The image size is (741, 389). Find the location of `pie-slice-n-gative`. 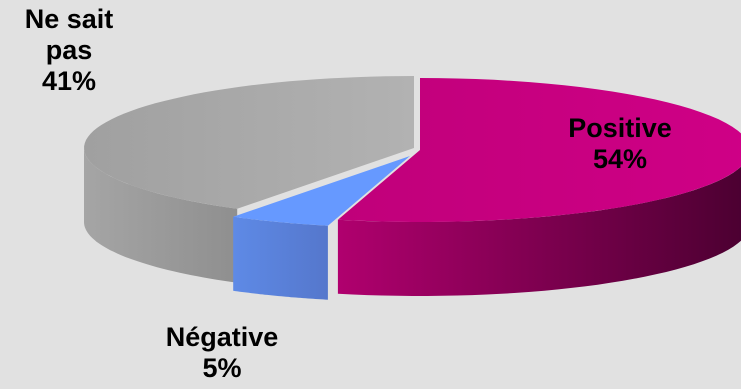

pie-slice-n-gative is located at coordinates (321, 191).